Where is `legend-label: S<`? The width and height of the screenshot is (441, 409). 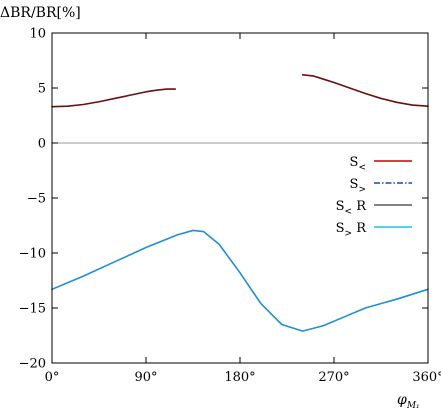 legend-label: S< is located at coordinates (358, 164).